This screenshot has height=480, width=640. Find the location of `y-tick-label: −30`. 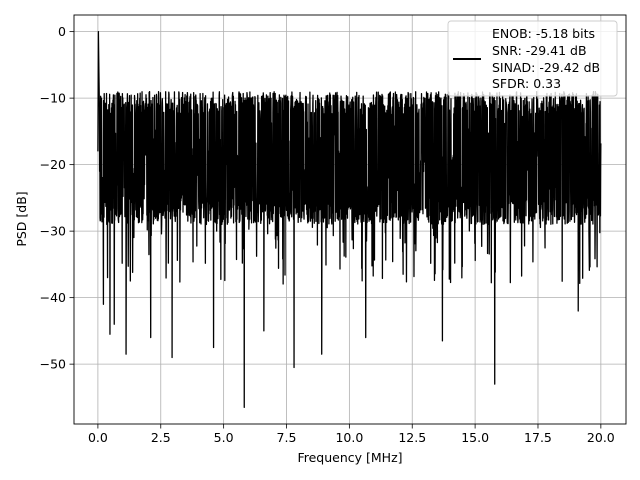

y-tick-label: −30 is located at coordinates (53, 231).